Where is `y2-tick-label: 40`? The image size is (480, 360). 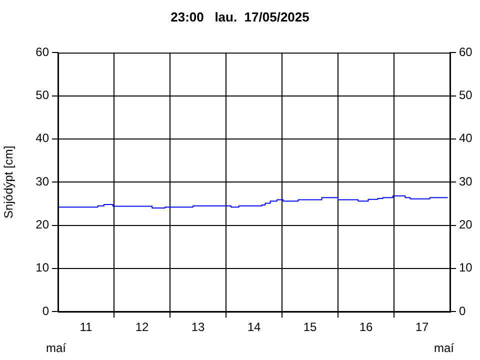 y2-tick-label: 40 is located at coordinates (466, 138).